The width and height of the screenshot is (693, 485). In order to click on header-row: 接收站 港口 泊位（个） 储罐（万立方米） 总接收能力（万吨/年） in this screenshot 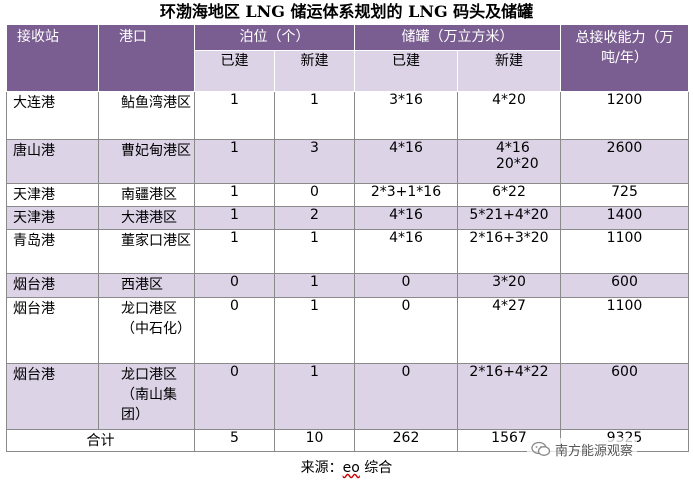, I will do `click(347, 58)`.